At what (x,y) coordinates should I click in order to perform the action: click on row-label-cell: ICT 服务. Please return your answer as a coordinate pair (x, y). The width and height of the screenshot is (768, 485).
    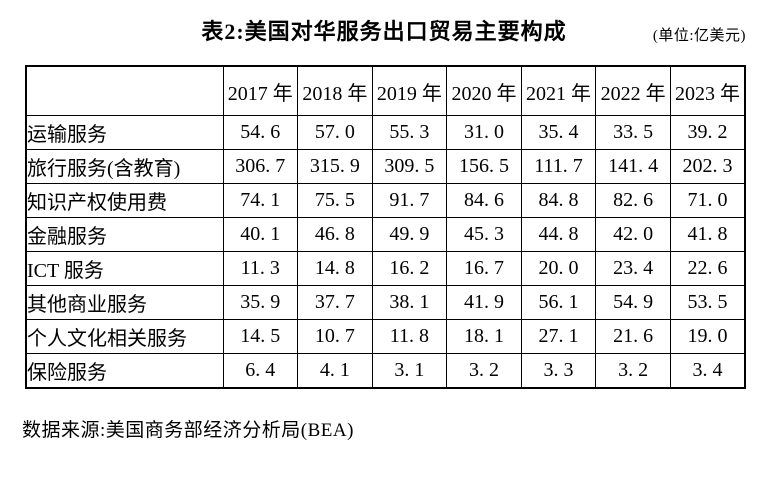
    Looking at the image, I should click on (124, 268).